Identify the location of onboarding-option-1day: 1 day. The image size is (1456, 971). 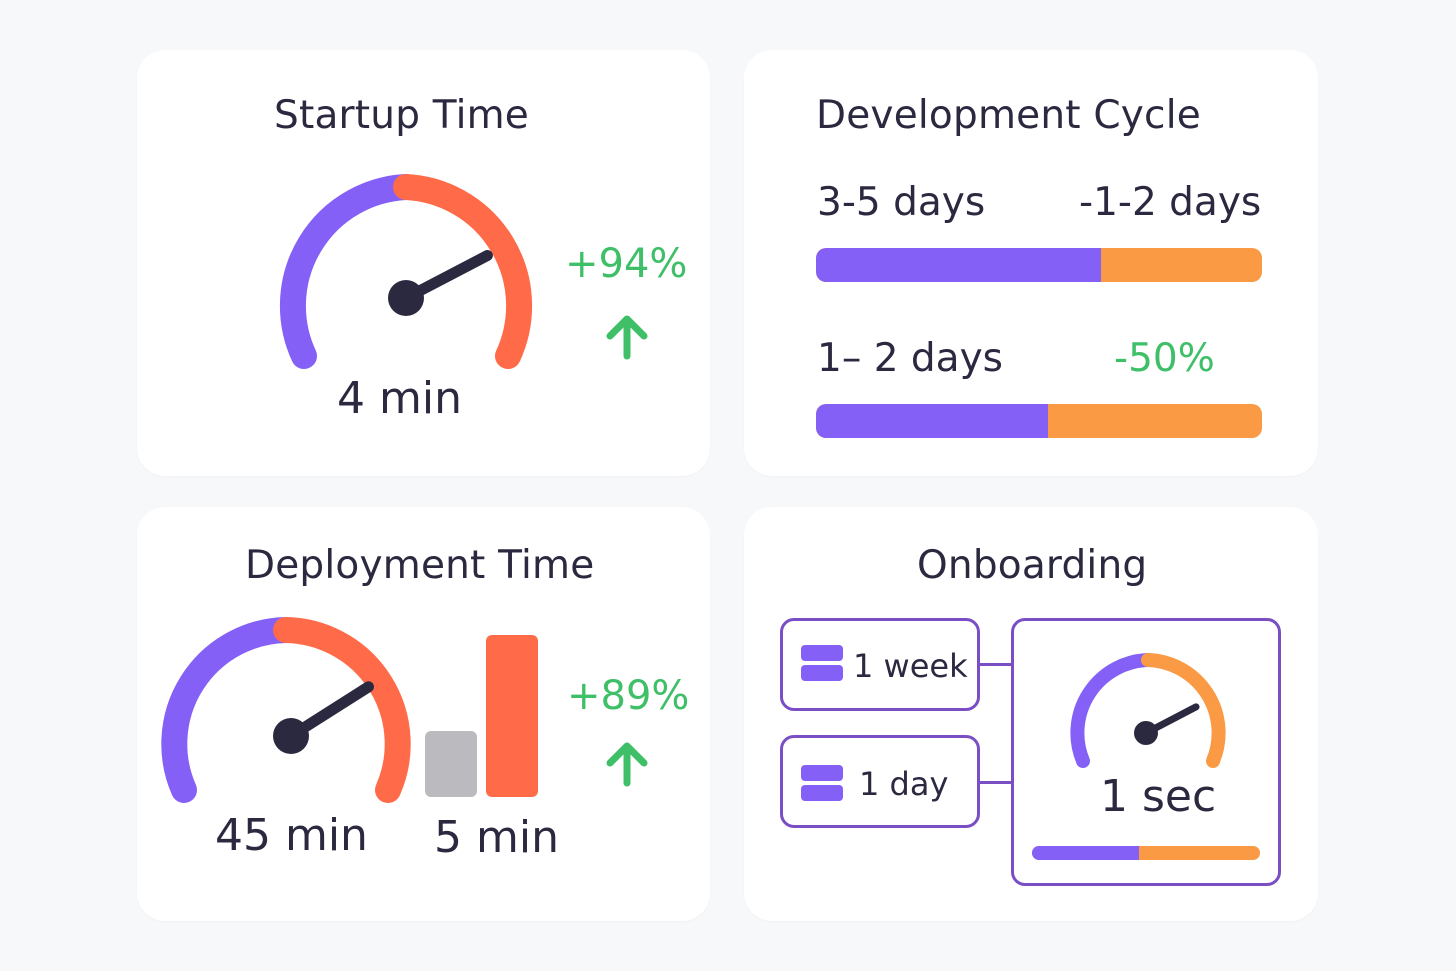
(880, 781).